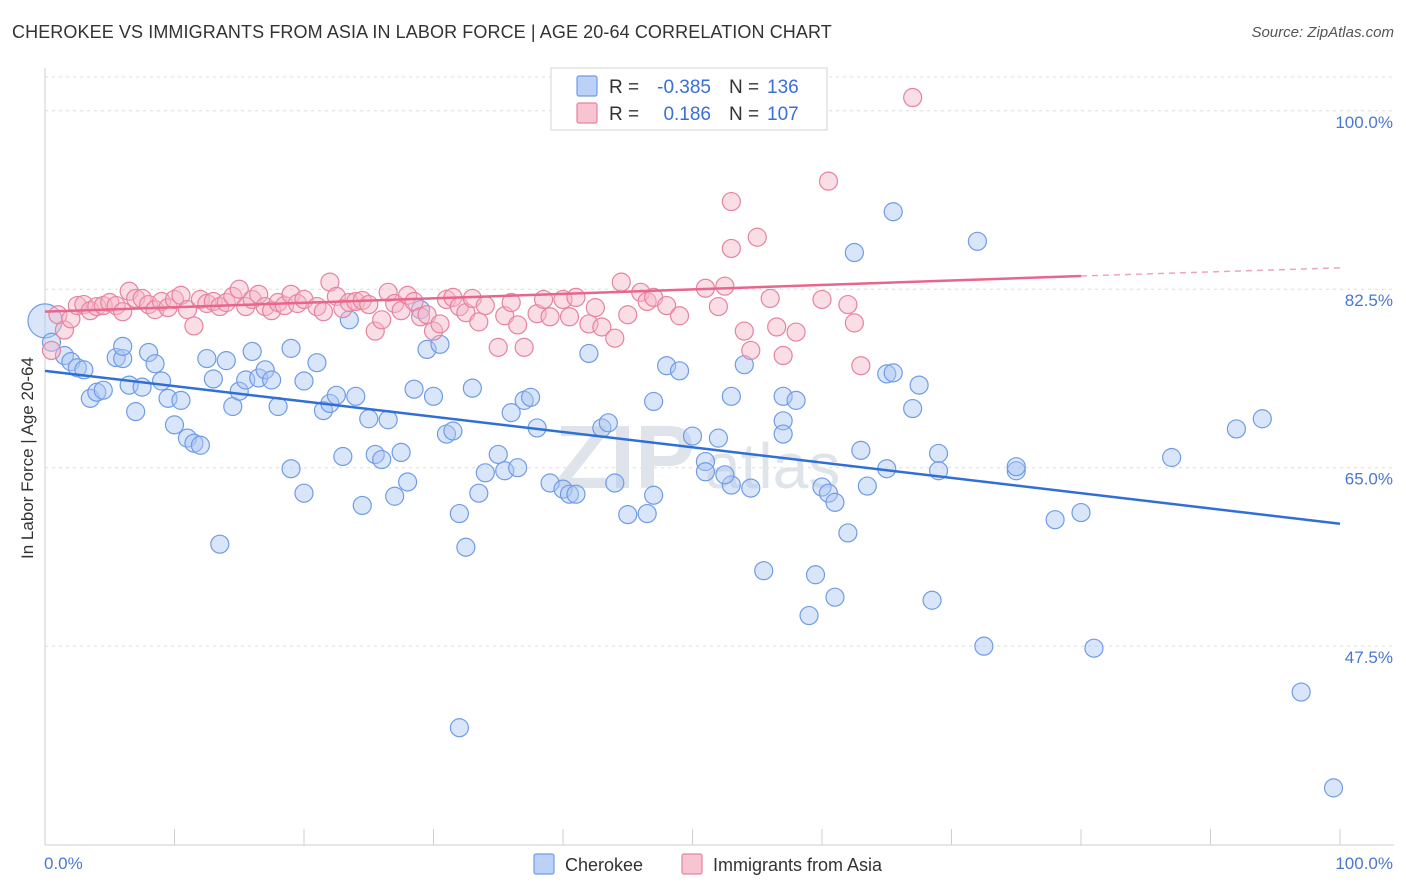 This screenshot has width=1406, height=892. What do you see at coordinates (544, 864) in the screenshot?
I see `legend-swatch-cherokee` at bounding box center [544, 864].